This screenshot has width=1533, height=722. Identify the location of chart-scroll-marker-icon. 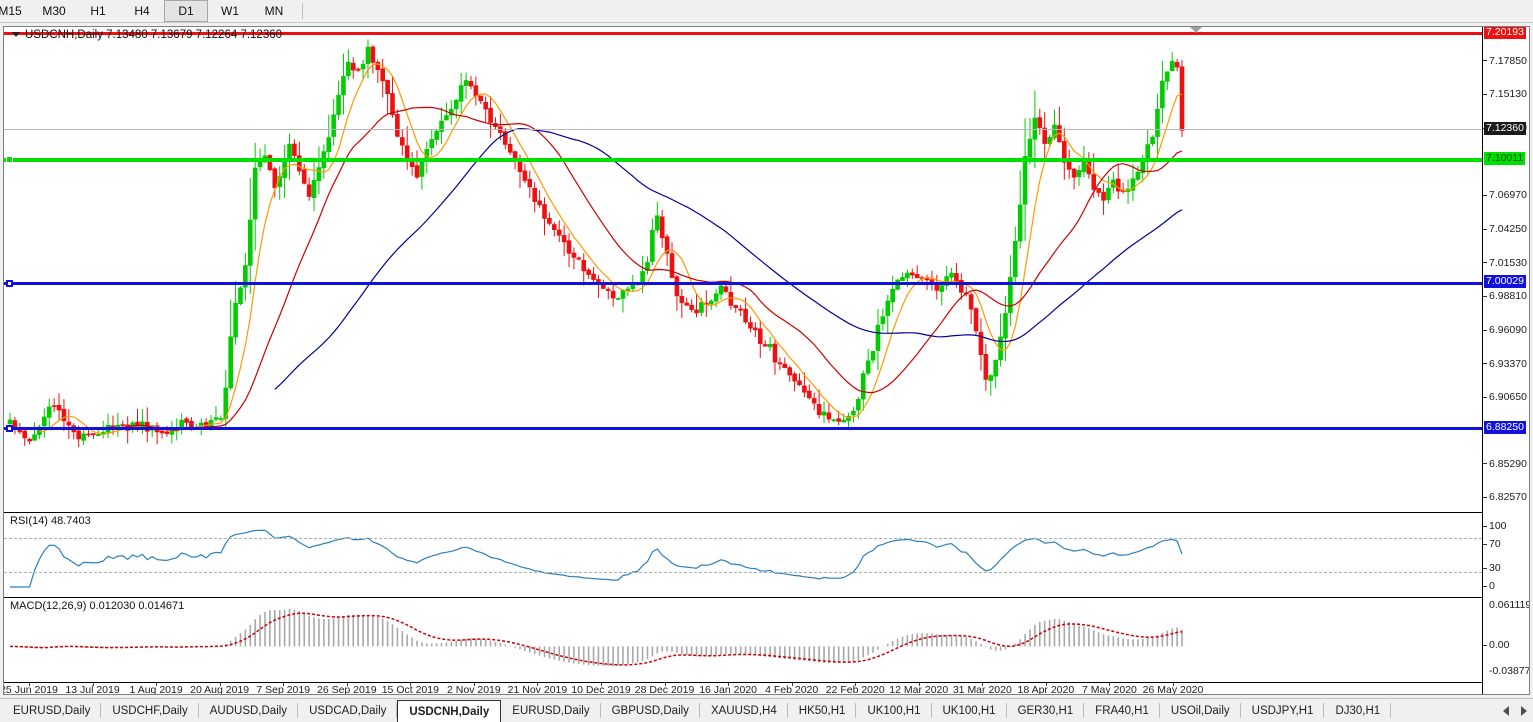
(1196, 30).